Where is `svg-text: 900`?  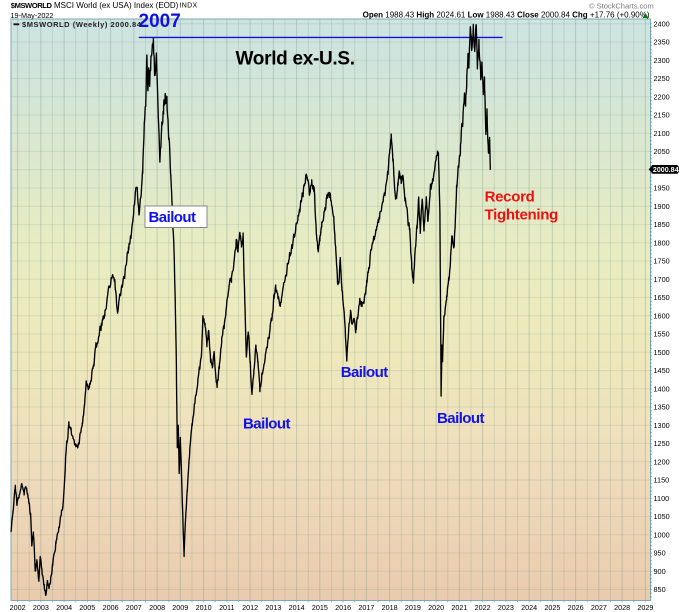
svg-text: 900 is located at coordinates (660, 571).